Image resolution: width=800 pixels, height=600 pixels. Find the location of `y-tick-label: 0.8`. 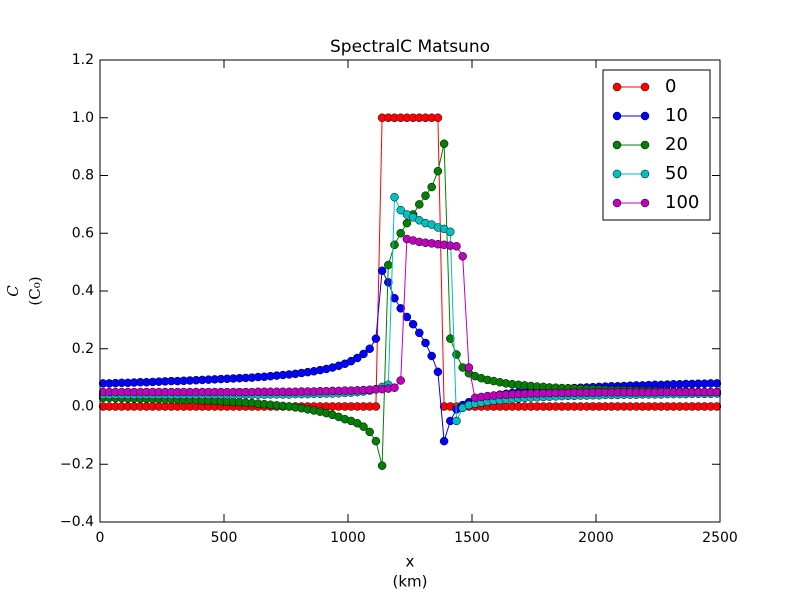

y-tick-label: 0.8 is located at coordinates (83, 176).